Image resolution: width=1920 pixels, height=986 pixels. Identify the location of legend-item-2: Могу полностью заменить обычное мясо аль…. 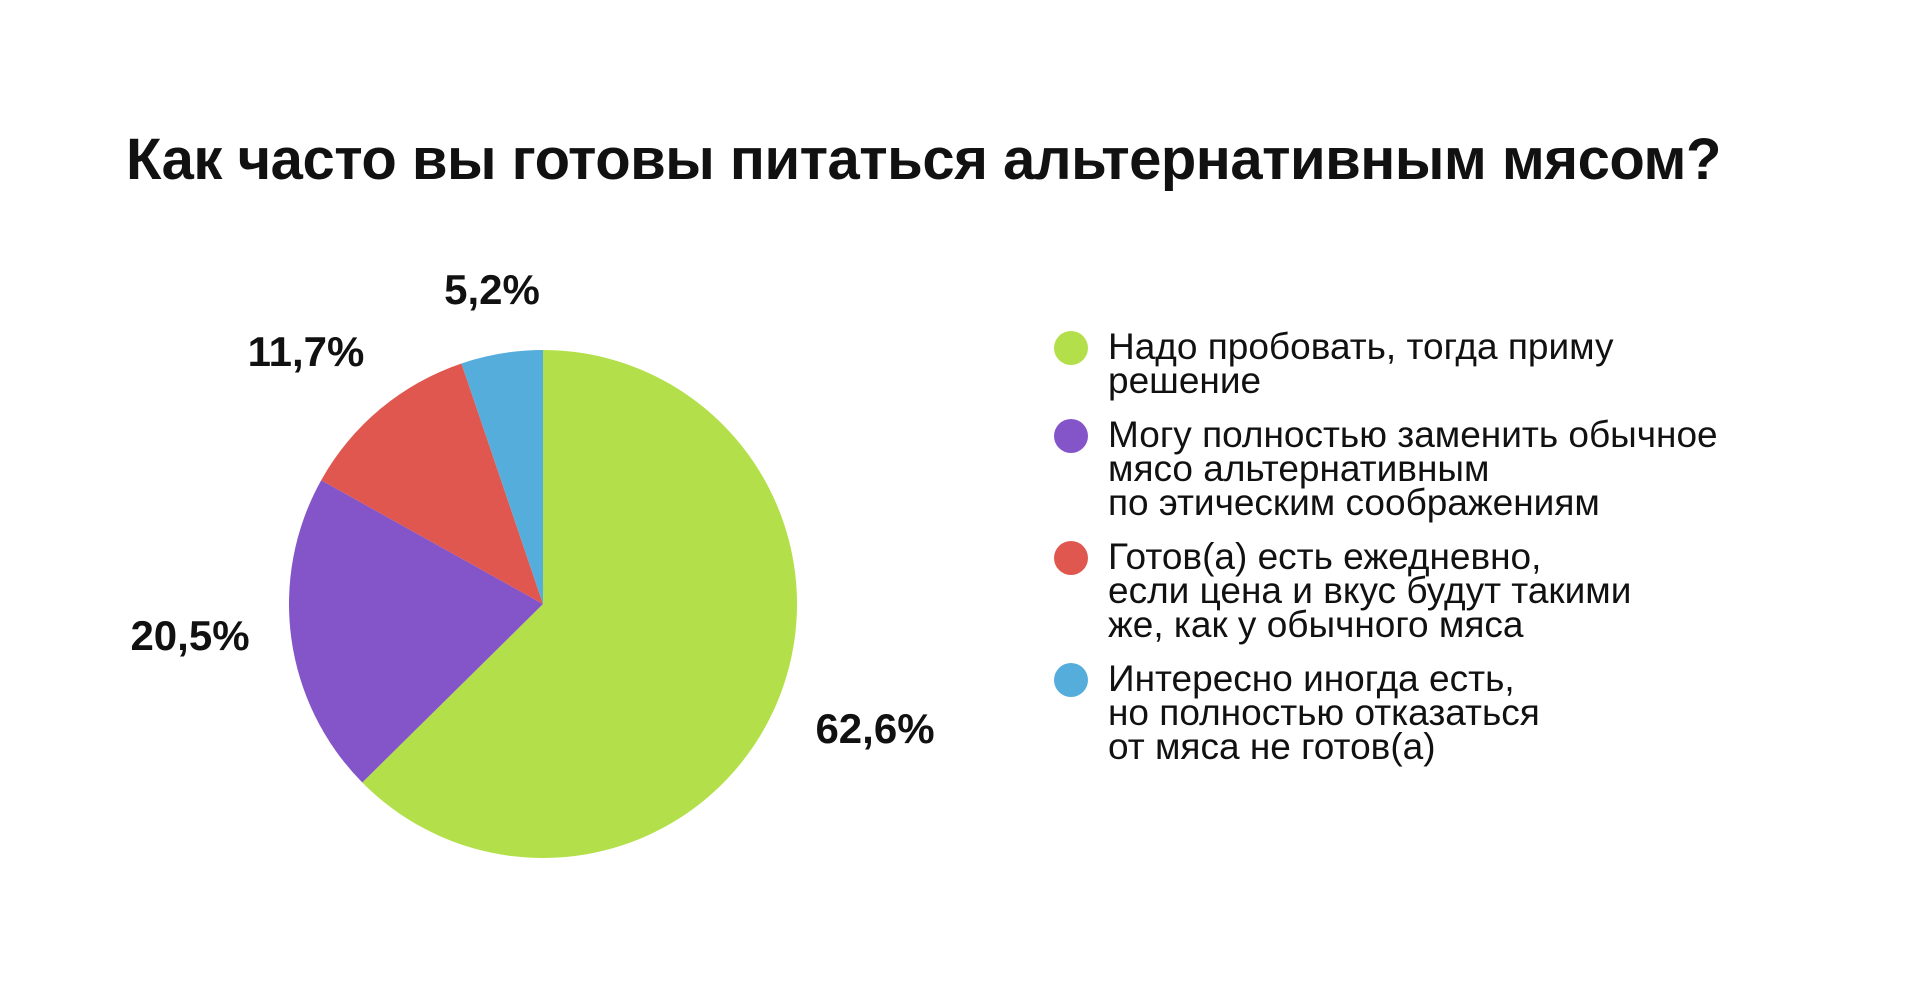
(1464, 468).